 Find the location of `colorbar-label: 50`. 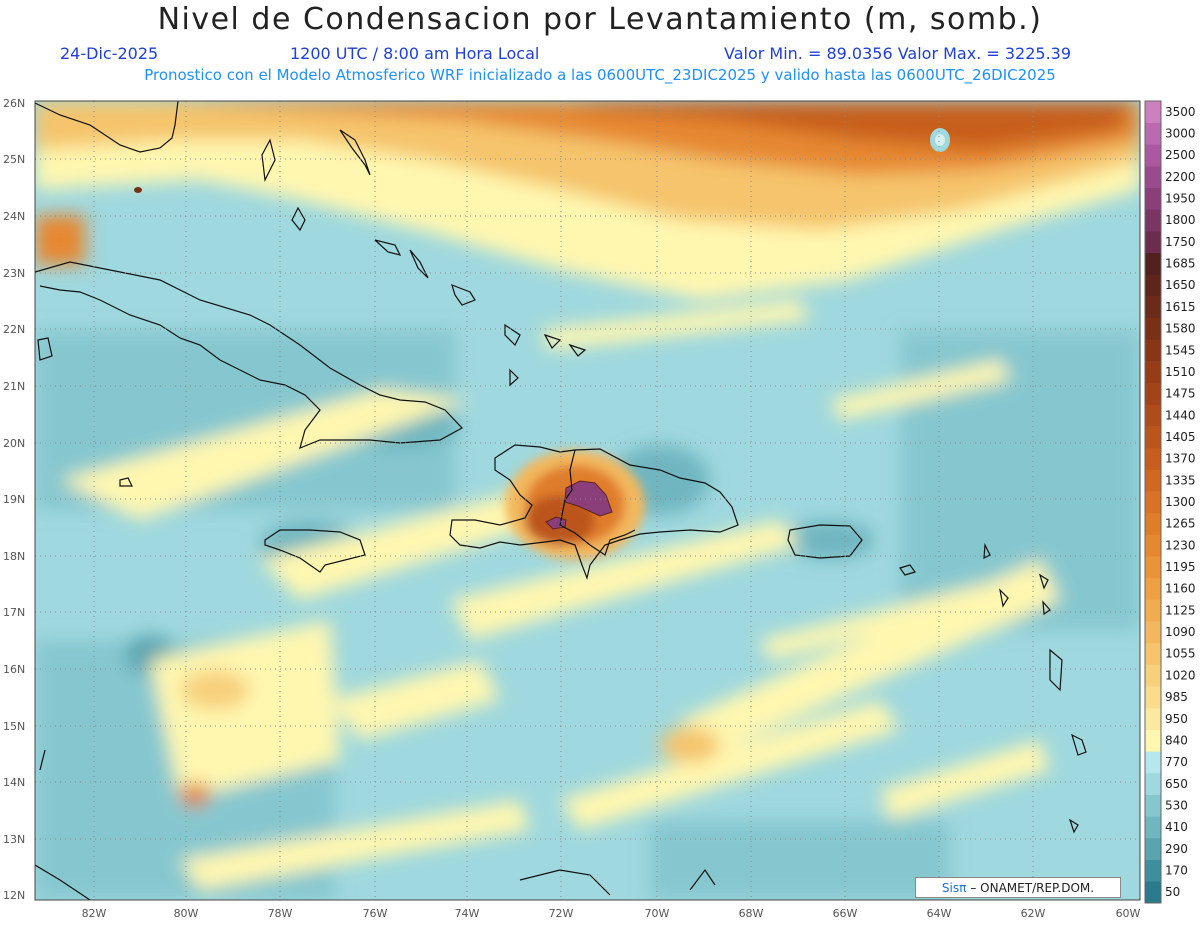

colorbar-label: 50 is located at coordinates (1172, 892).